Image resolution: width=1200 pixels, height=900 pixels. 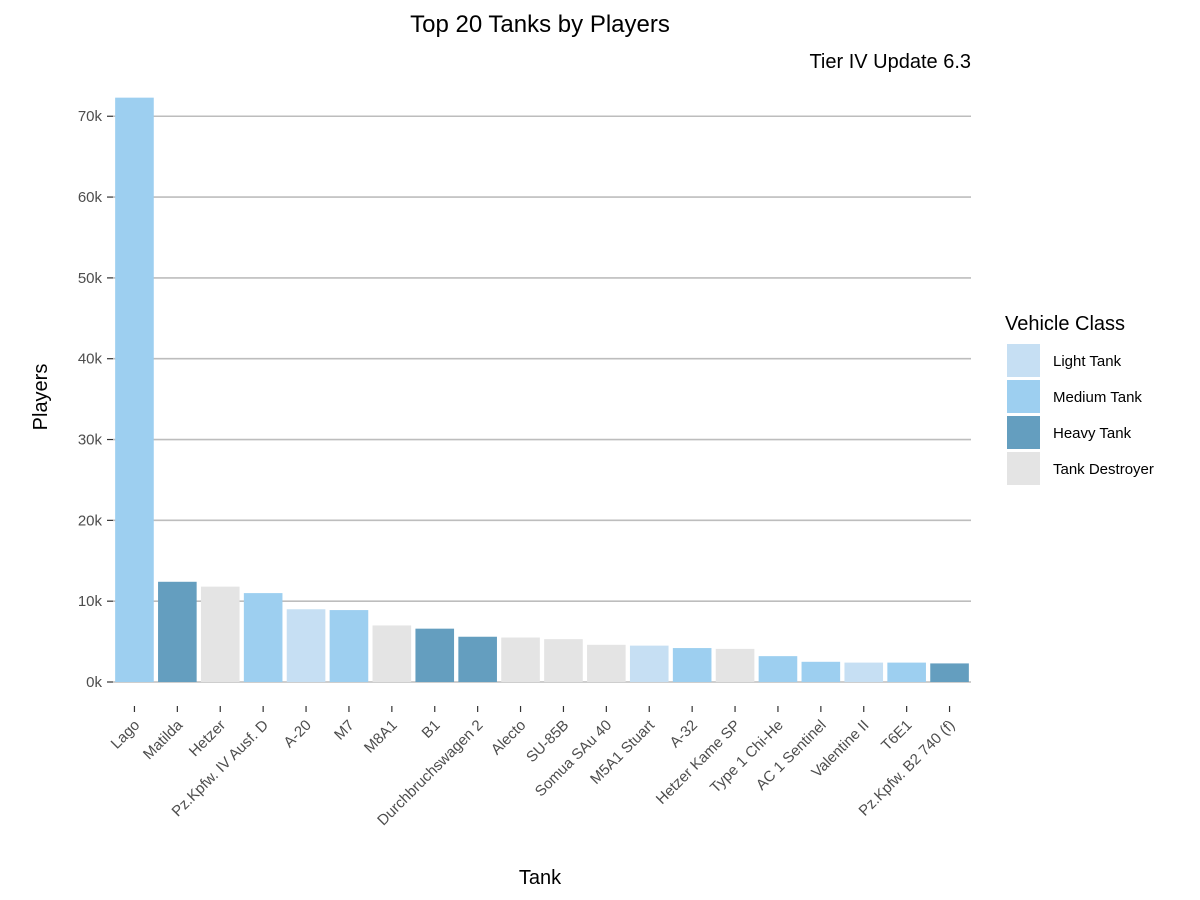 What do you see at coordinates (1092, 433) in the screenshot?
I see `legend-label: Heavy Tank` at bounding box center [1092, 433].